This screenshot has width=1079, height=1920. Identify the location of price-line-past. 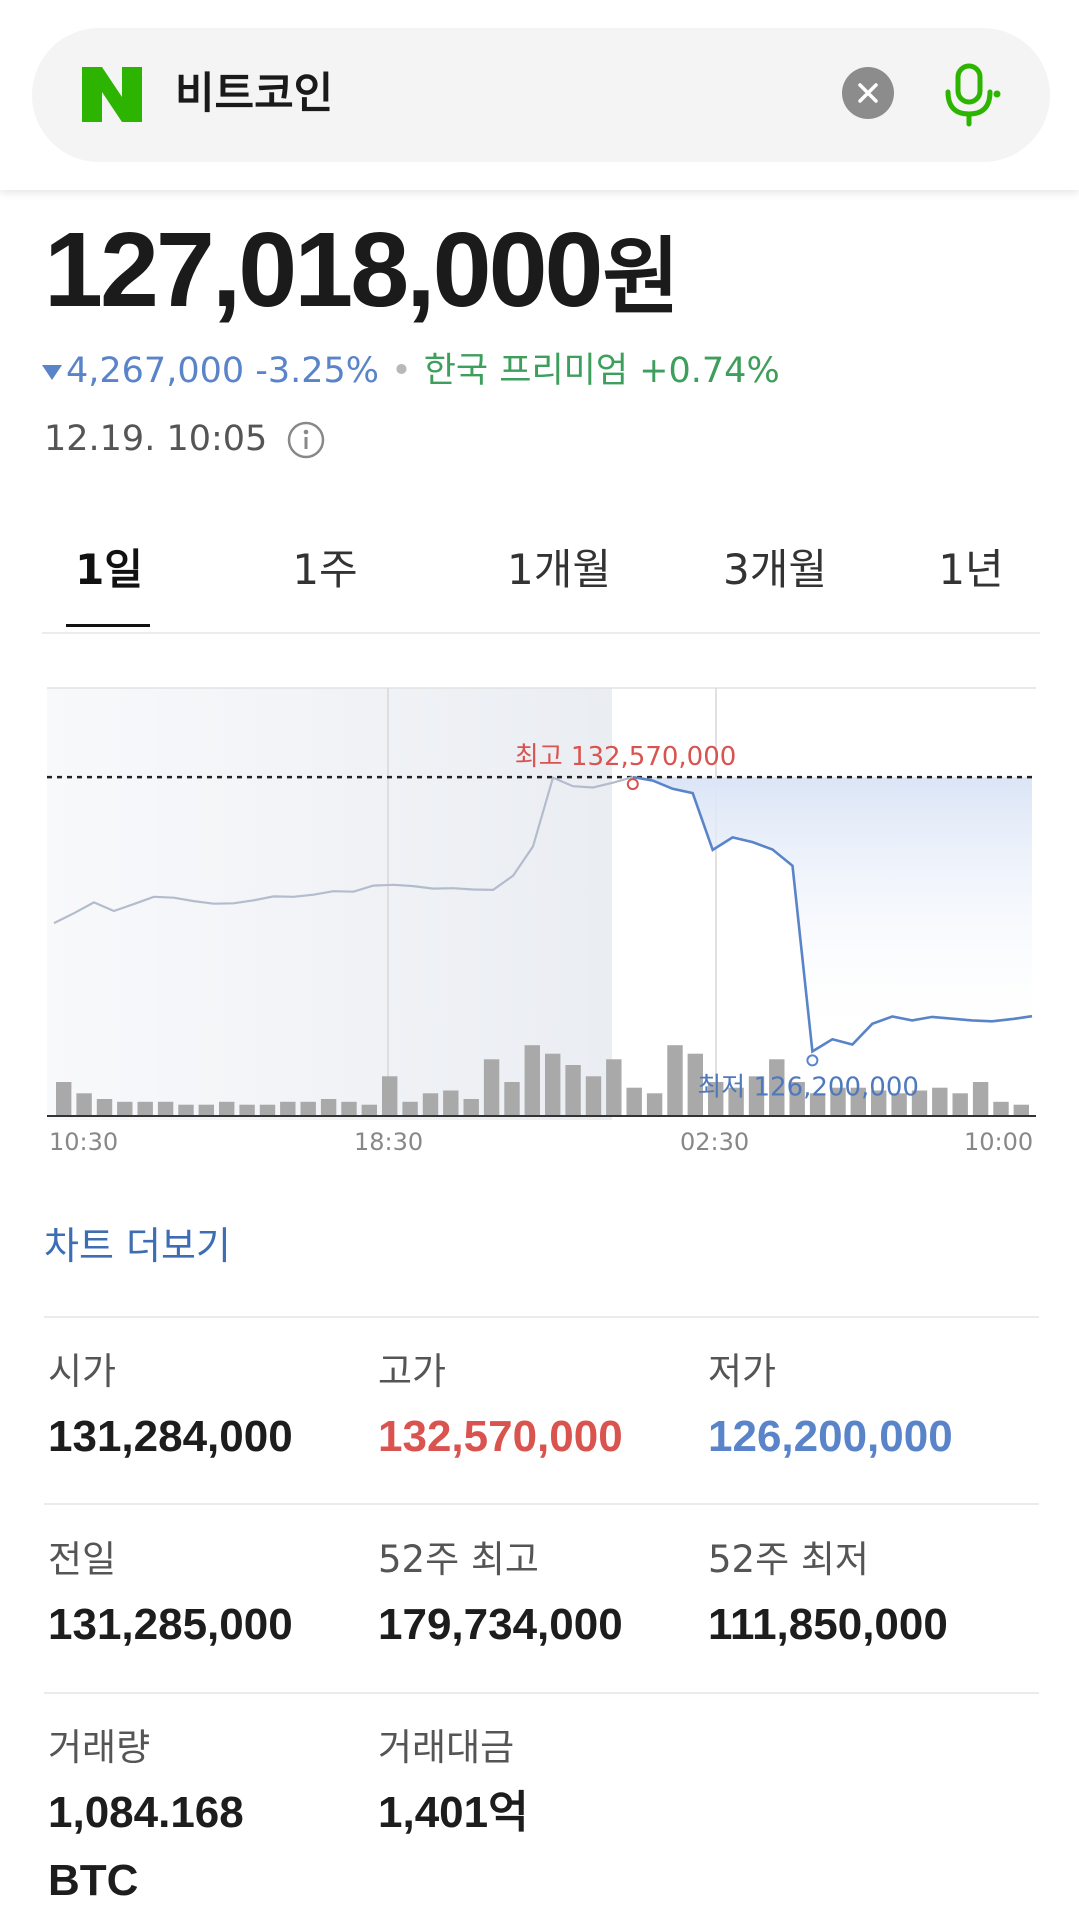
(343, 850).